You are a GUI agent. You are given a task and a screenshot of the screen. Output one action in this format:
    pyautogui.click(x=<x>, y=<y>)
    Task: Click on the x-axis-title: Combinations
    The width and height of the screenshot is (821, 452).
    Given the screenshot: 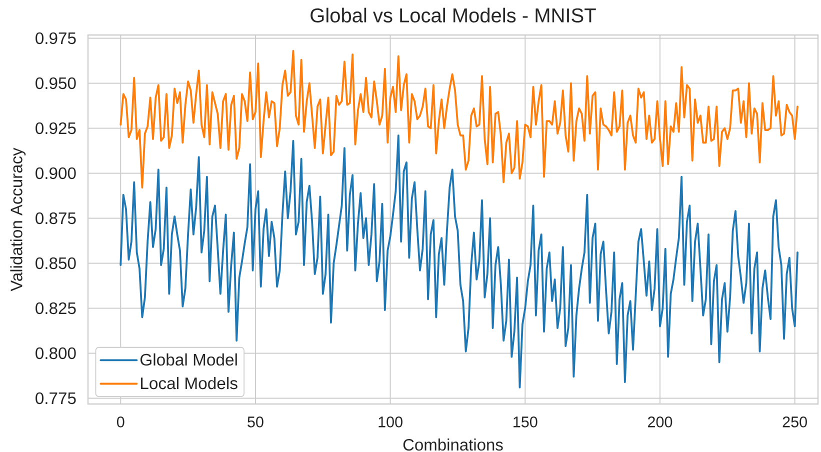 What is the action you would take?
    pyautogui.click(x=453, y=444)
    